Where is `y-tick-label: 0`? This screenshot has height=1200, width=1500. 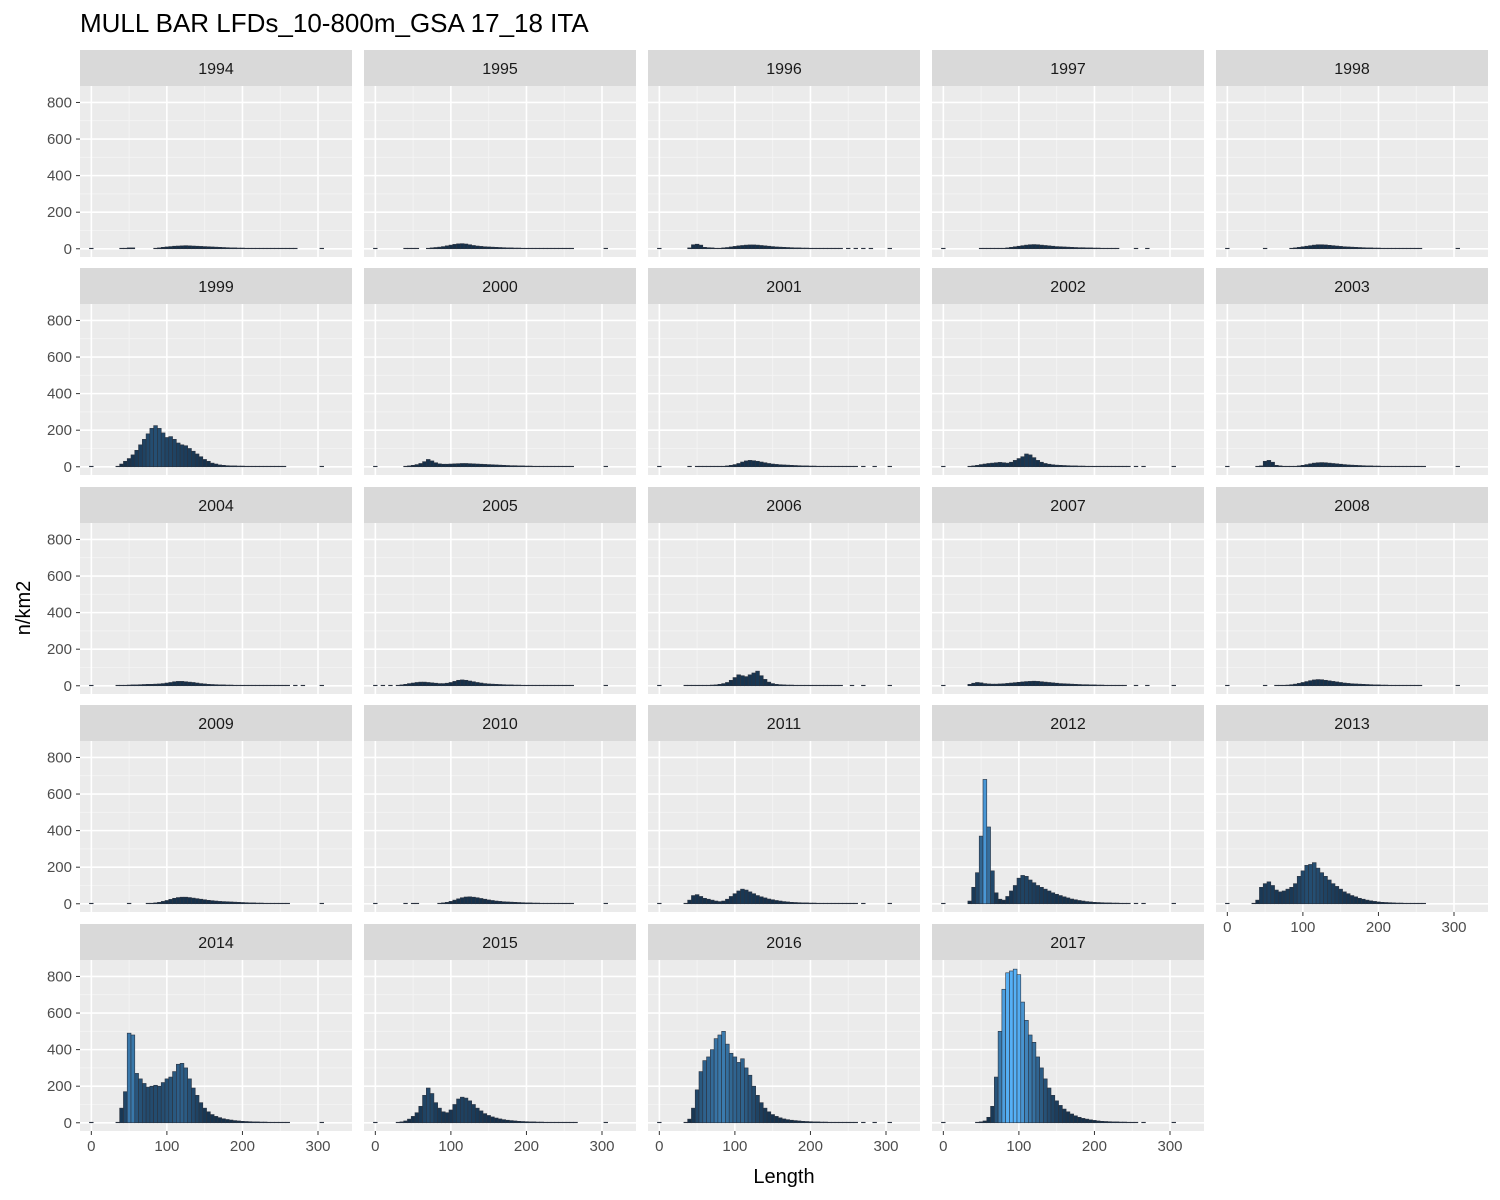
y-tick-label: 0 is located at coordinates (68, 686).